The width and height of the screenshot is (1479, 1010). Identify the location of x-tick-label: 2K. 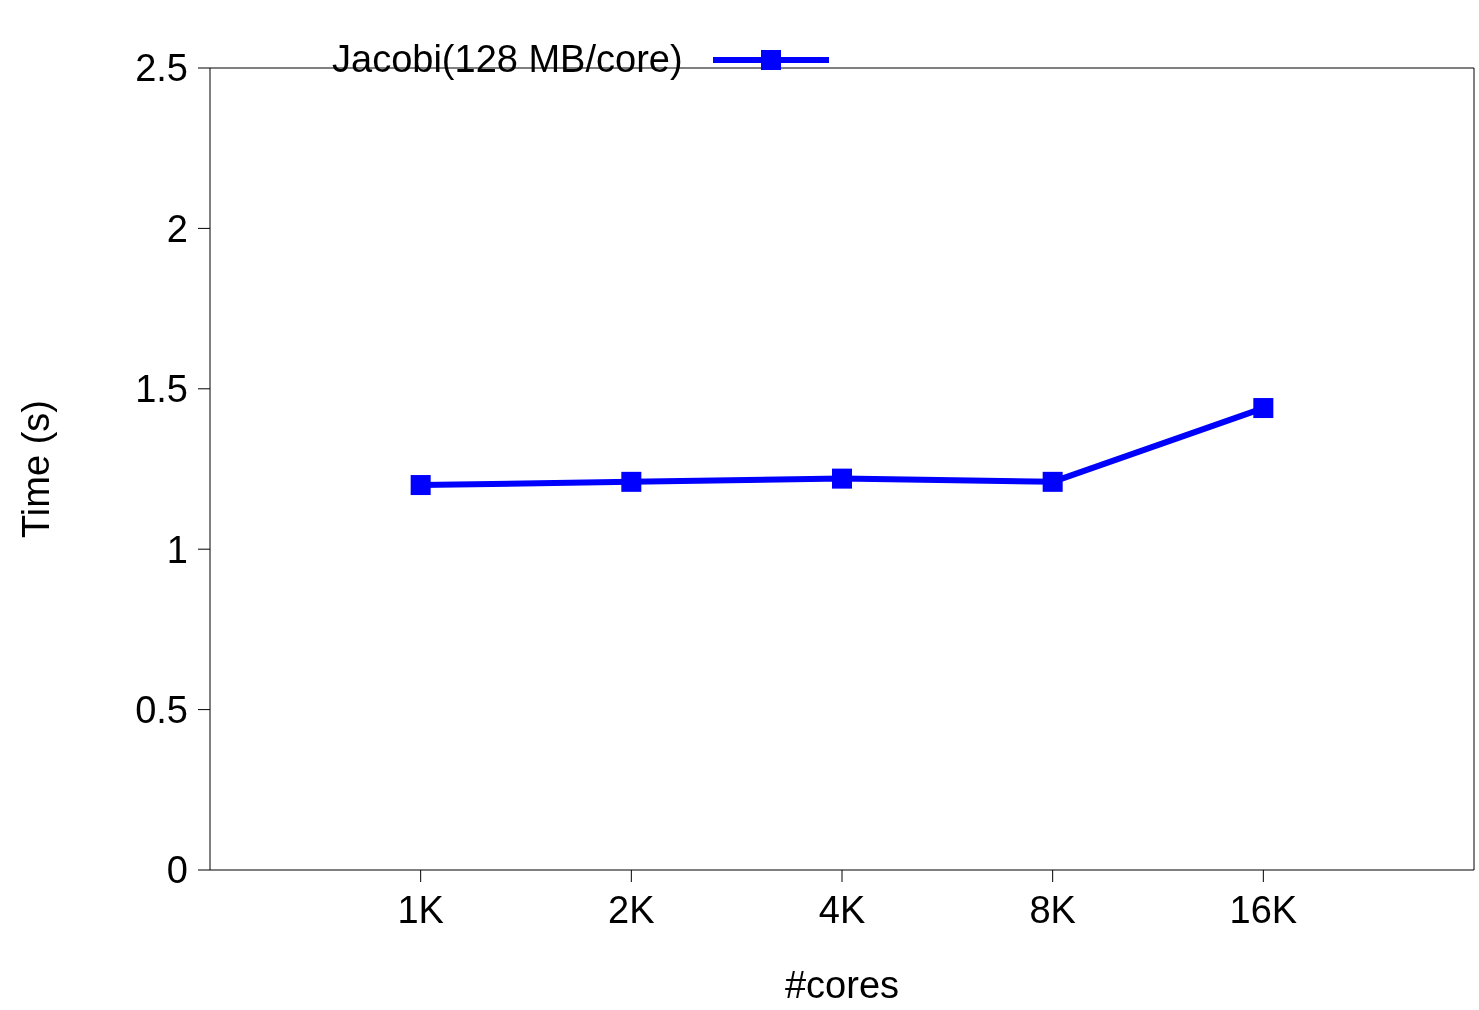
(631, 909).